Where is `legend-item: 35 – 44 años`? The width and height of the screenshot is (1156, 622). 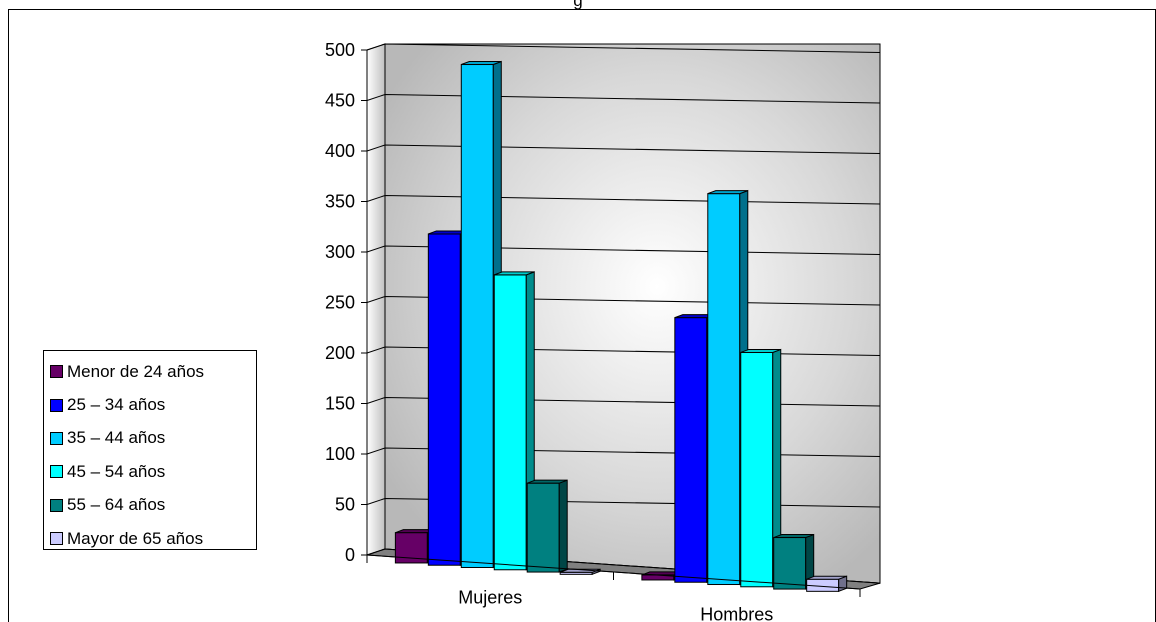
legend-item: 35 – 44 años is located at coordinates (153, 438).